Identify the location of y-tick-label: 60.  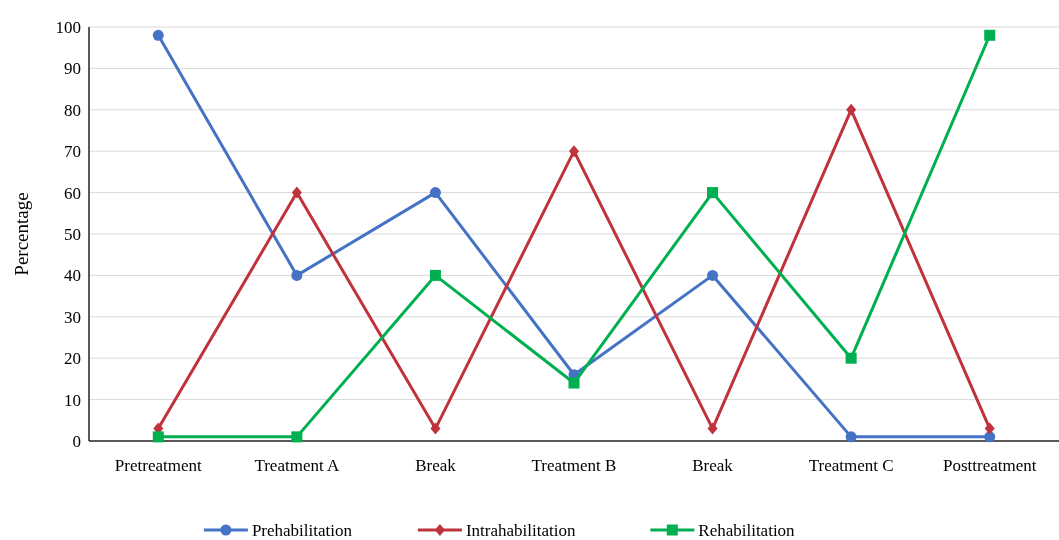
(72, 193).